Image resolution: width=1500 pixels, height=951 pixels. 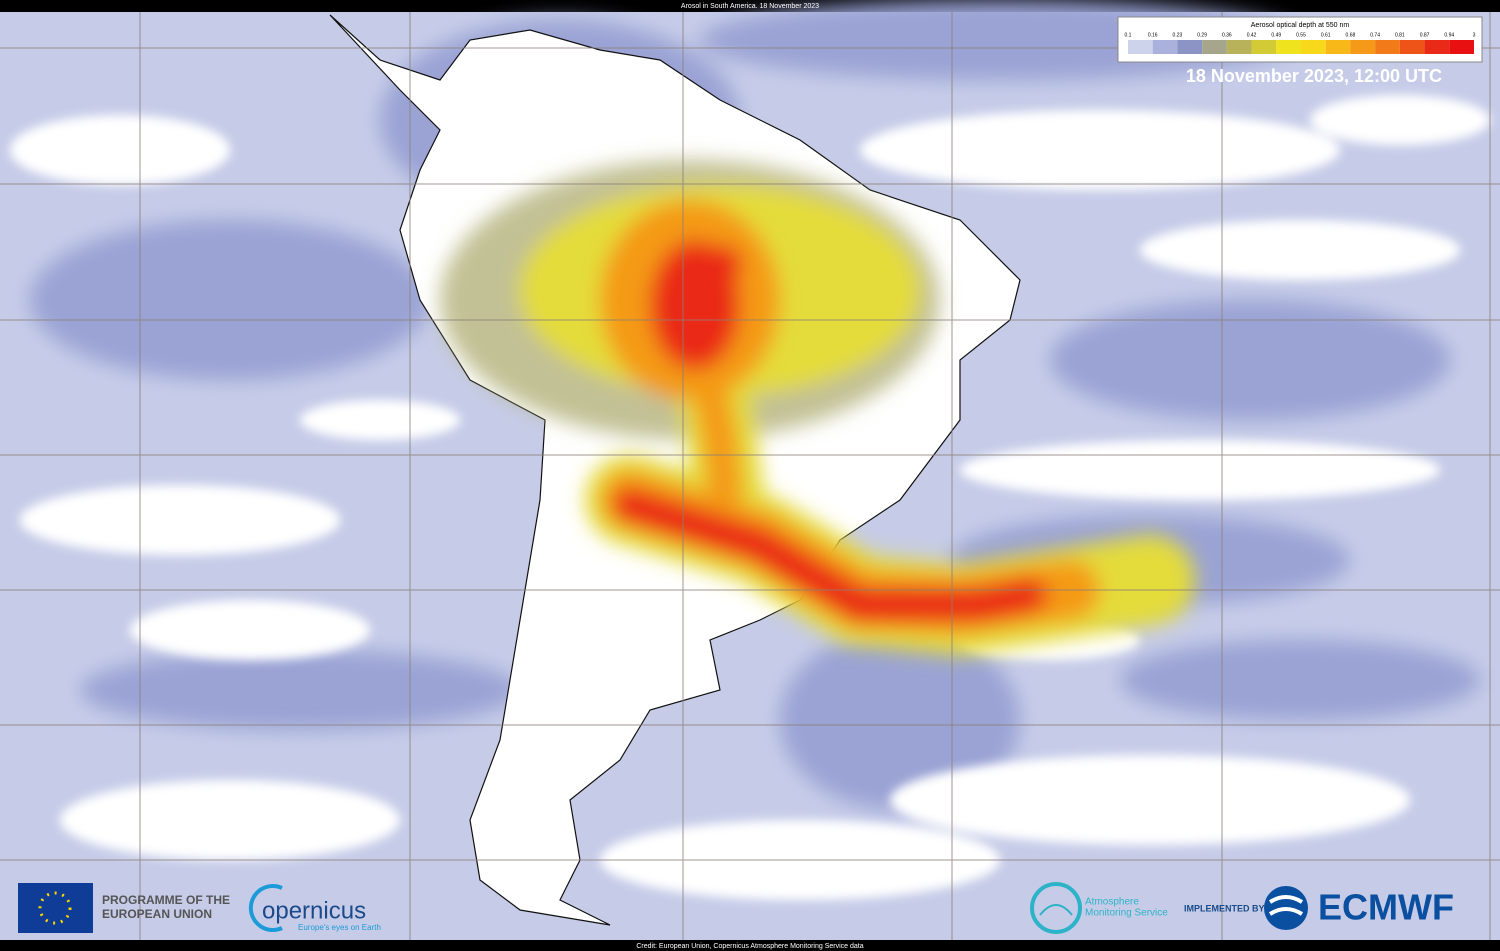 I want to click on copernicus-name: opernicus, so click(x=314, y=910).